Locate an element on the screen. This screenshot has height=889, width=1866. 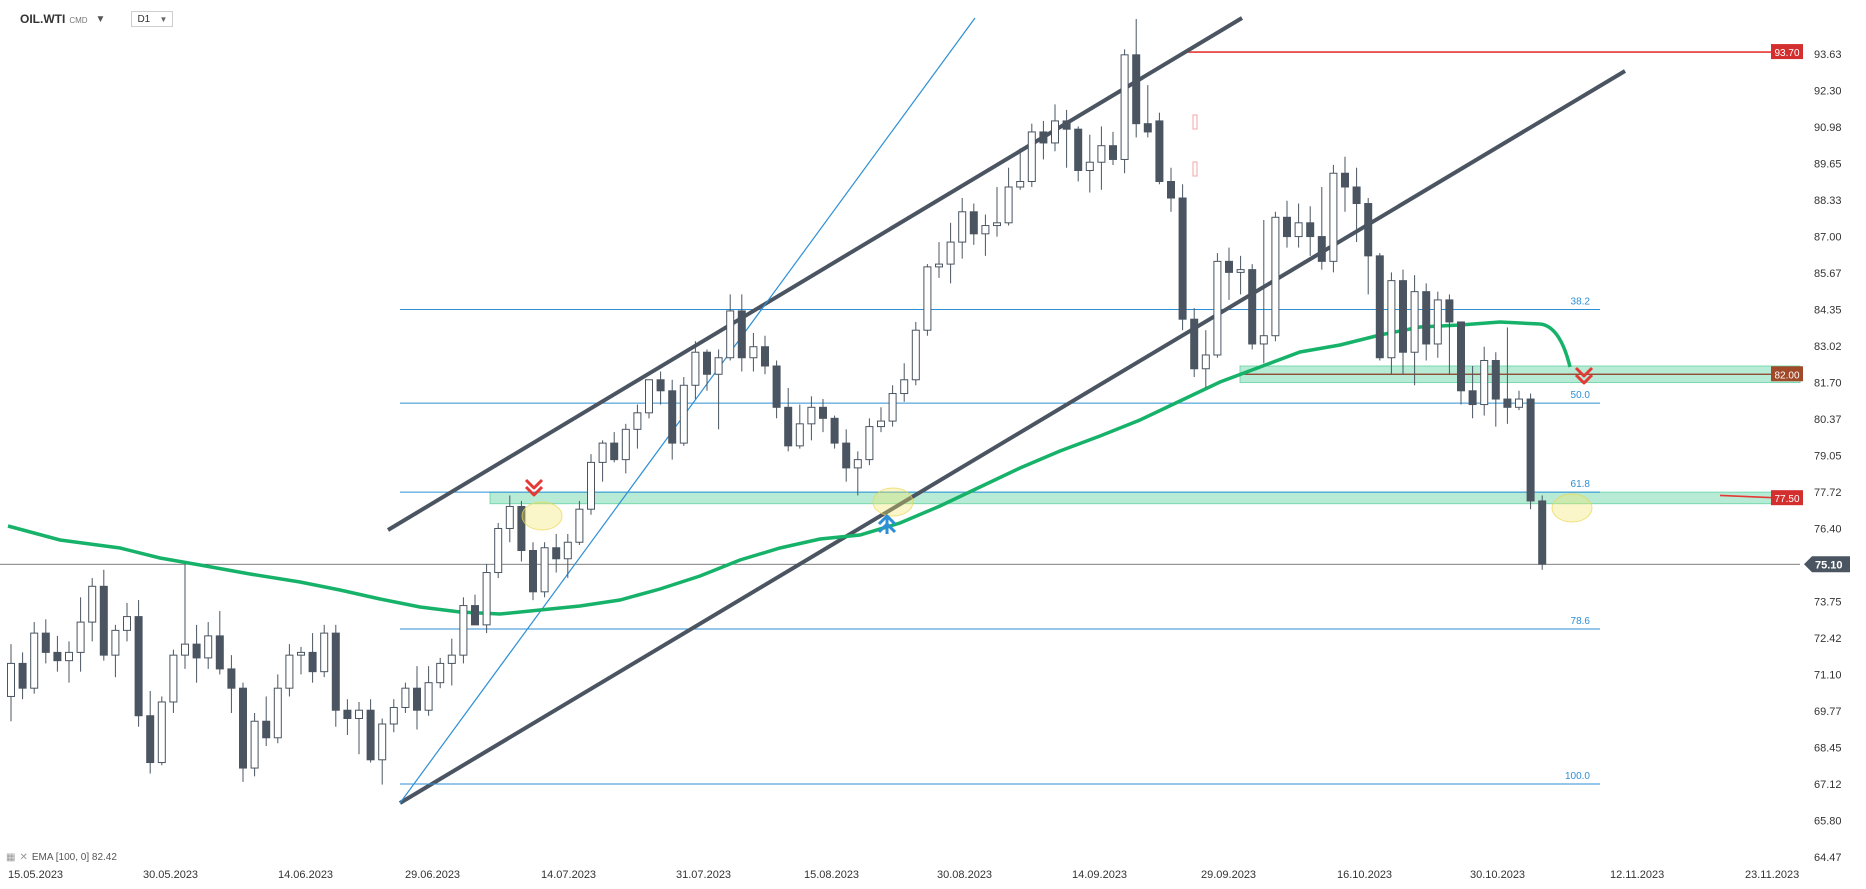
indicator-close-icon: ✕ is located at coordinates (23, 857).